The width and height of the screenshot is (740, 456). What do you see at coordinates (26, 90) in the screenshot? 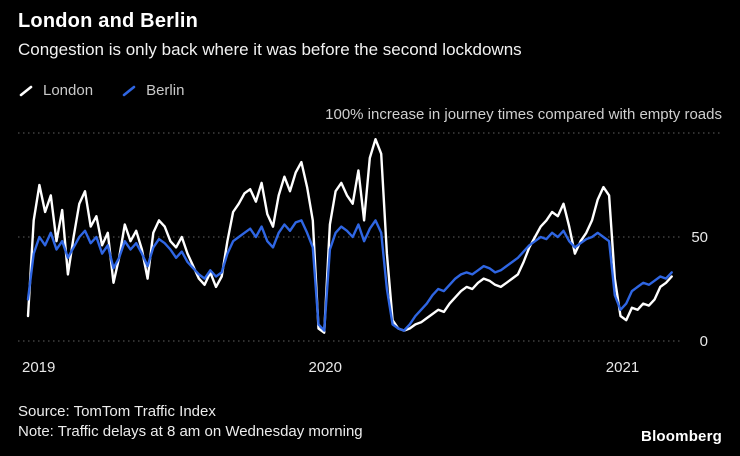
I see `london-line-icon` at bounding box center [26, 90].